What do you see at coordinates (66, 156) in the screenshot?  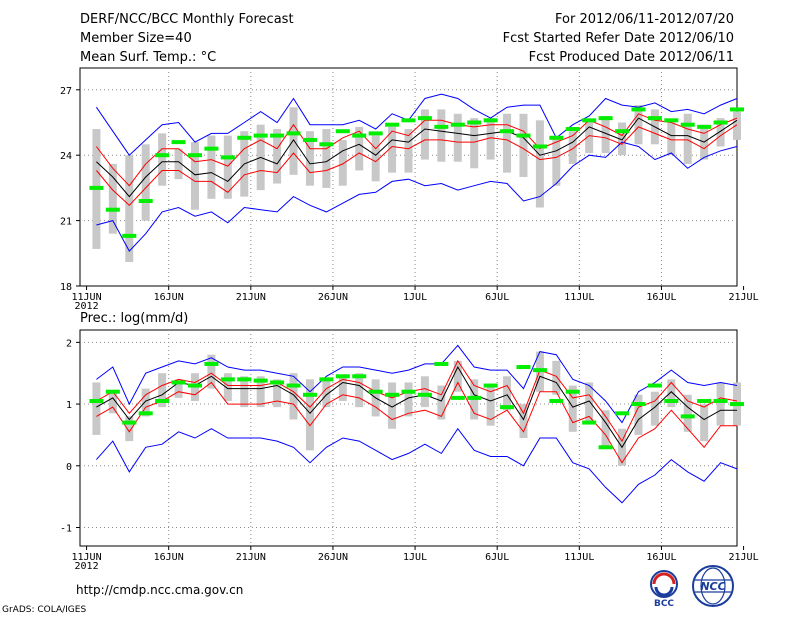 I see `y-tick-label: 24` at bounding box center [66, 156].